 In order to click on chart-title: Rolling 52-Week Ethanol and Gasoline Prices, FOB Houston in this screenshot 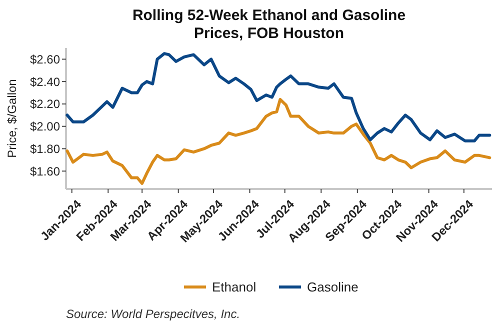, I will do `click(269, 24)`.